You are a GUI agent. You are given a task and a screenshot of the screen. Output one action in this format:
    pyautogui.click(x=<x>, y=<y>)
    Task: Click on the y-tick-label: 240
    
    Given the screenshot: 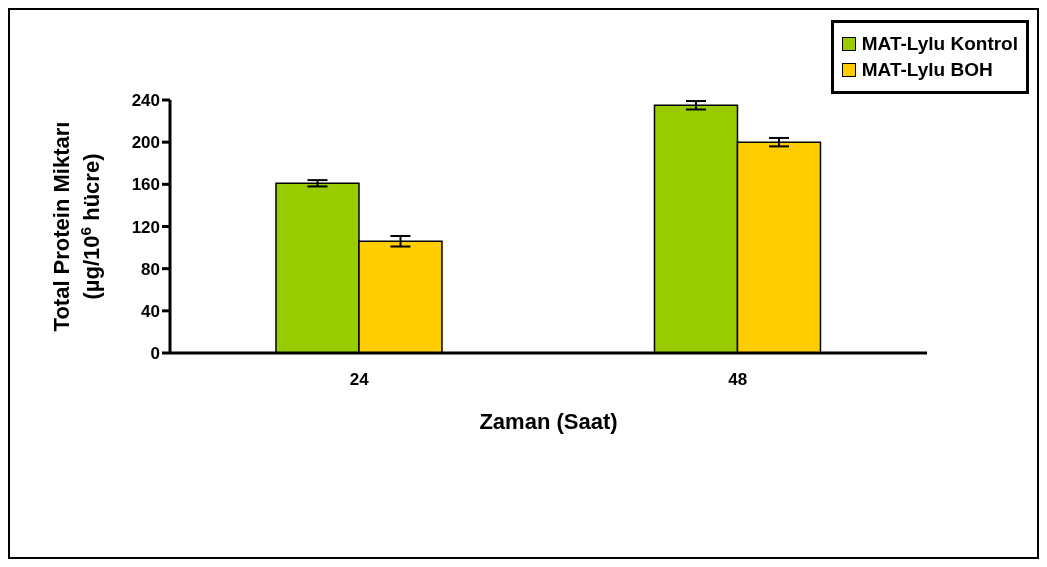 What is the action you would take?
    pyautogui.click(x=145, y=101)
    